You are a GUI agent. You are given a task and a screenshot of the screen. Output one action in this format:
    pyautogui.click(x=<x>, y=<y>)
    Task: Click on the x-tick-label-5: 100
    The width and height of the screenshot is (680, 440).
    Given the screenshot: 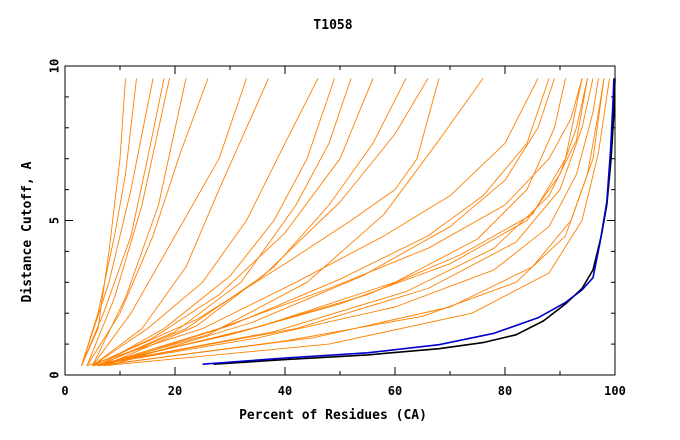 What is the action you would take?
    pyautogui.click(x=615, y=391)
    